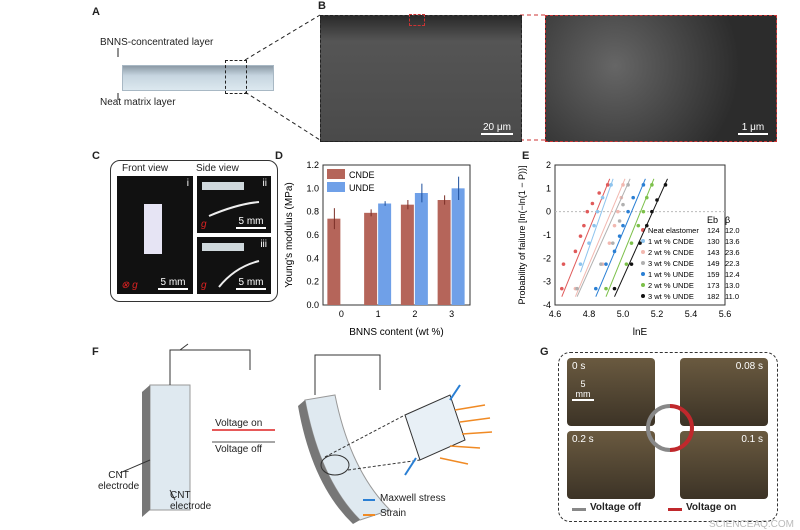 The width and height of the screenshot is (800, 530). Describe the element at coordinates (671, 252) in the screenshot. I see `legend-label: 2 wt % CNDE` at that location.